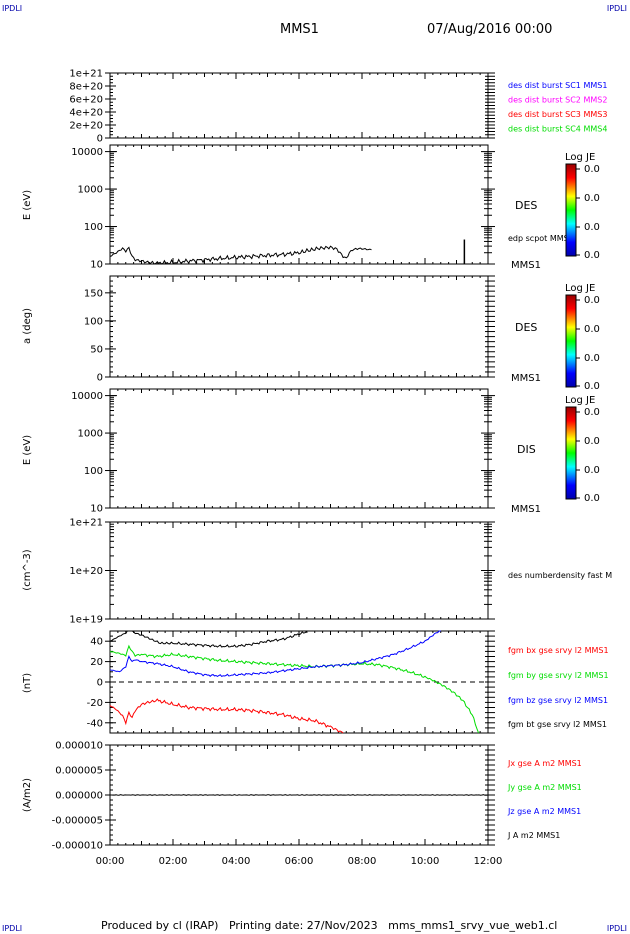  I want to click on legend-entry: fgm bz gse srvy l2 MMS1, so click(558, 700).